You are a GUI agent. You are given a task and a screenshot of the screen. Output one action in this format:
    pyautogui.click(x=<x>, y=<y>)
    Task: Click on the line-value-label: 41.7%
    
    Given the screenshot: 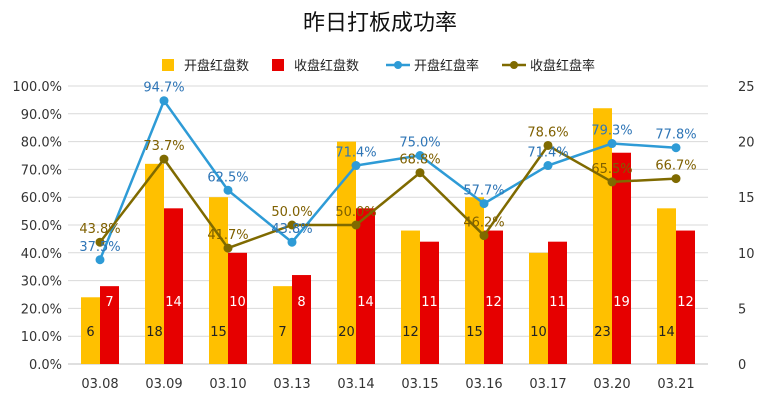 What is the action you would take?
    pyautogui.click(x=227, y=235)
    